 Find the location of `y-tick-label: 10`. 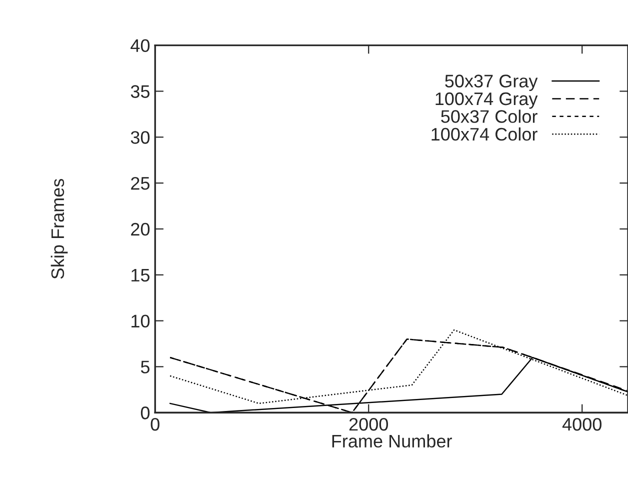

y-tick-label: 10 is located at coordinates (141, 321).